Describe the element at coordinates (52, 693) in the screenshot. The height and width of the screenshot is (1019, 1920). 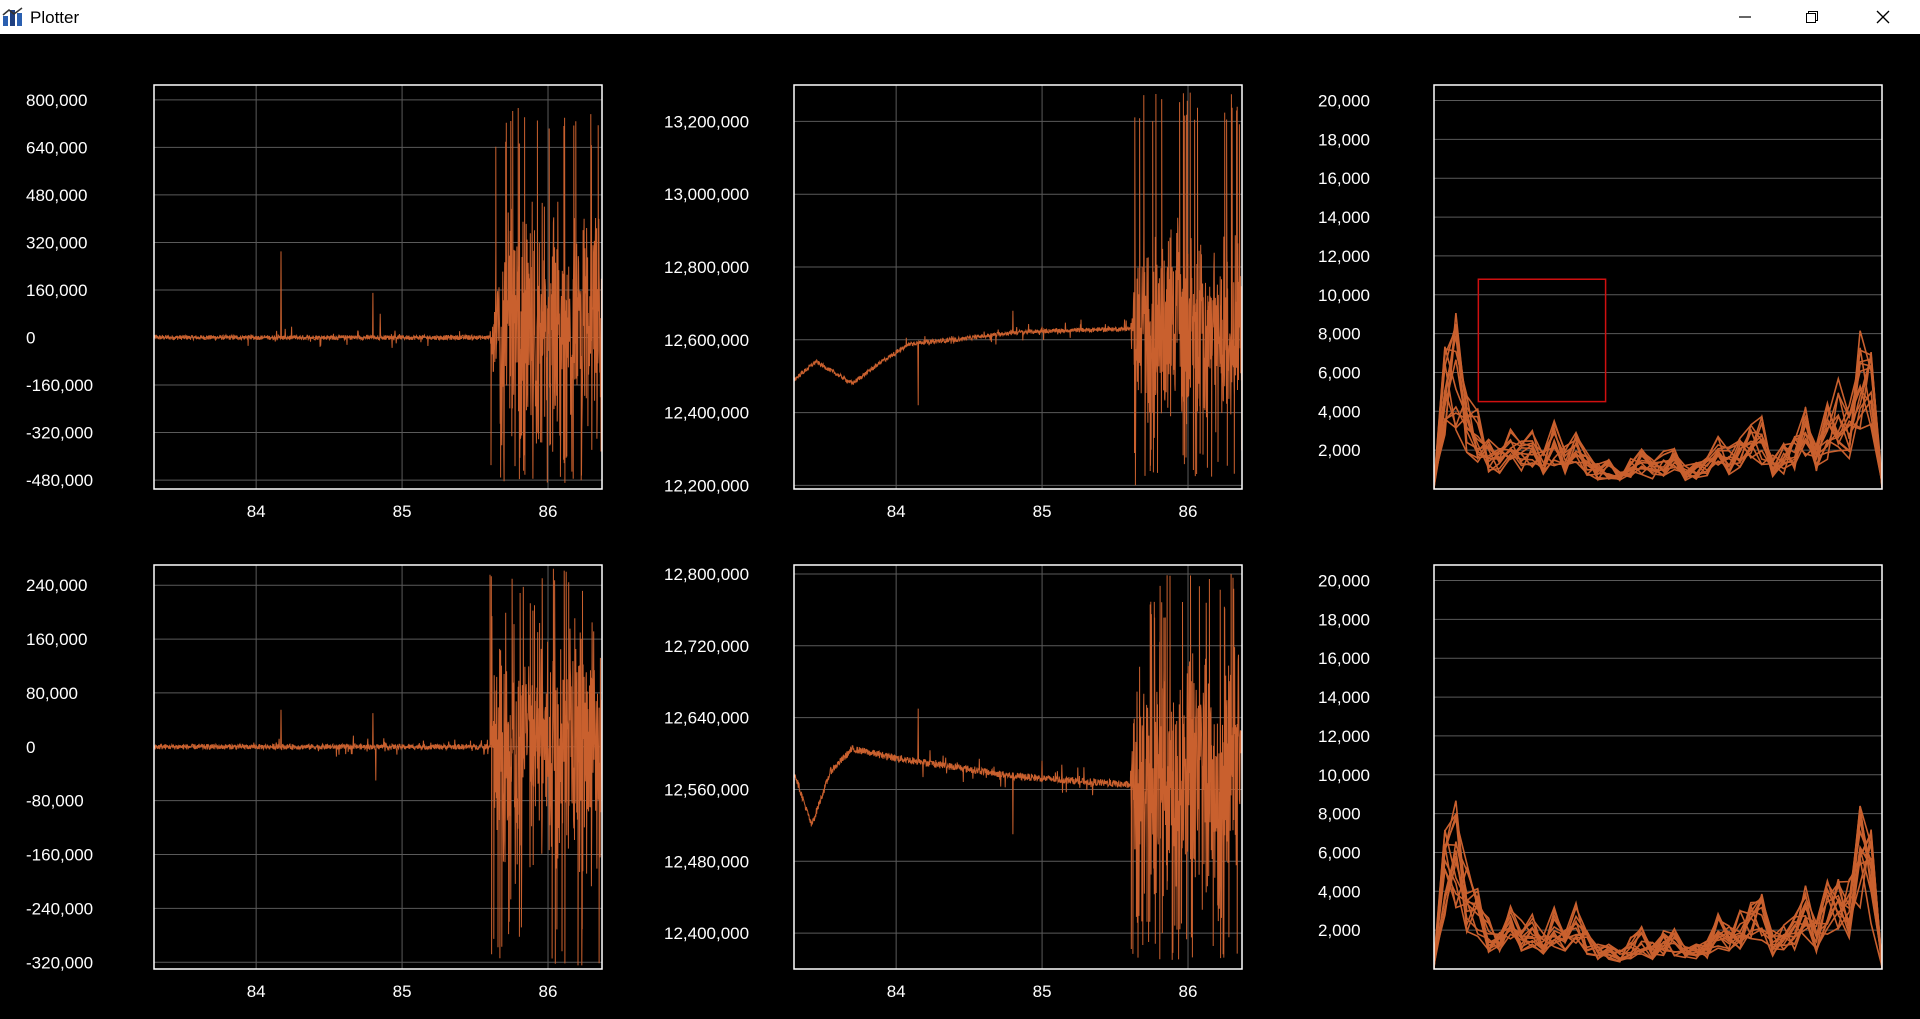
I see `y-tick-label: 80,000` at that location.